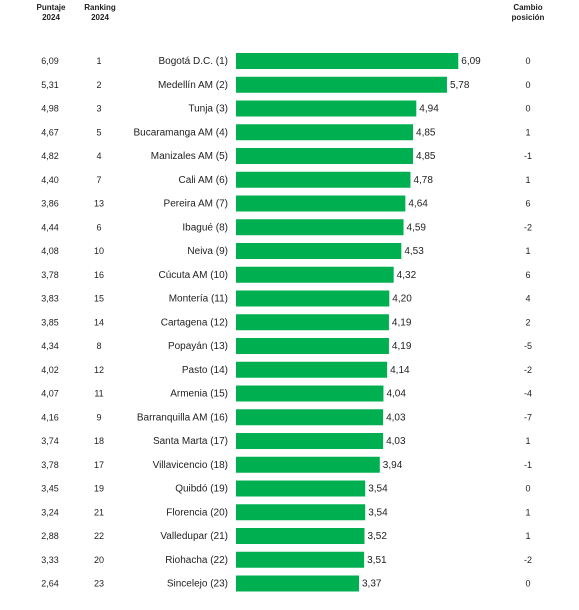 The height and width of the screenshot is (610, 579). I want to click on ranking-2024-value: 6, so click(98, 227).